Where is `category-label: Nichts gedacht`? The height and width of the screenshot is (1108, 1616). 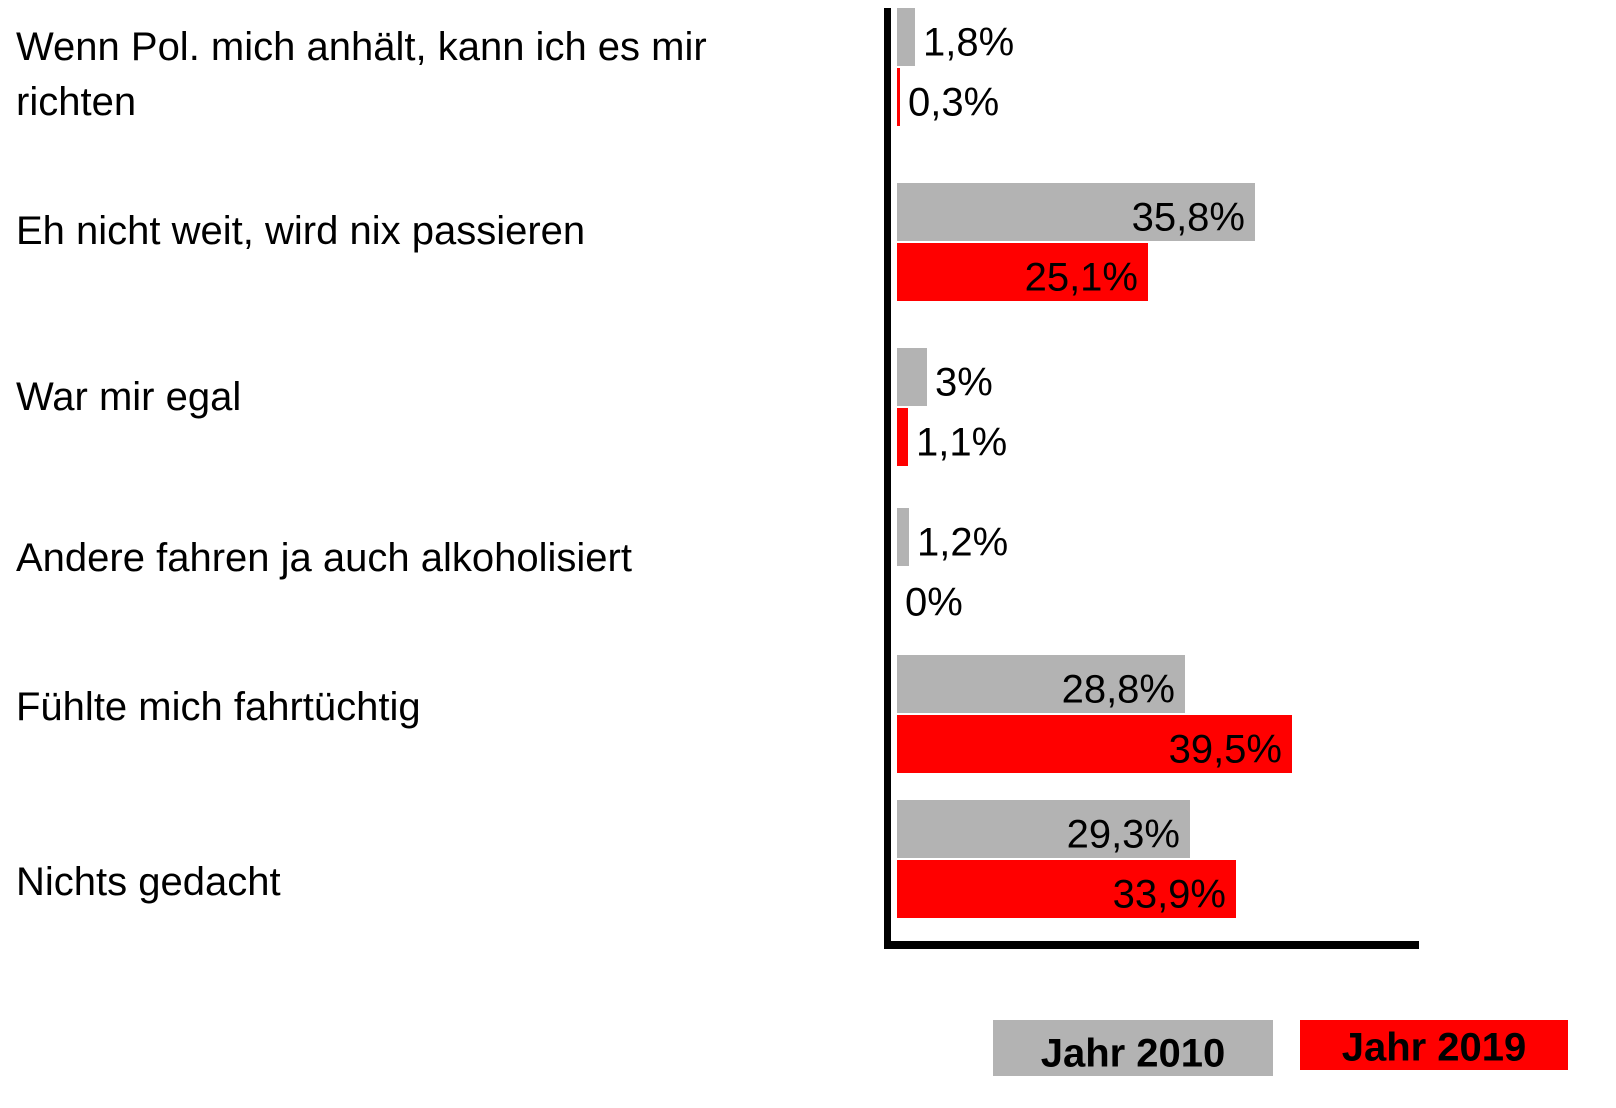
category-label: Nichts gedacht is located at coordinates (148, 882).